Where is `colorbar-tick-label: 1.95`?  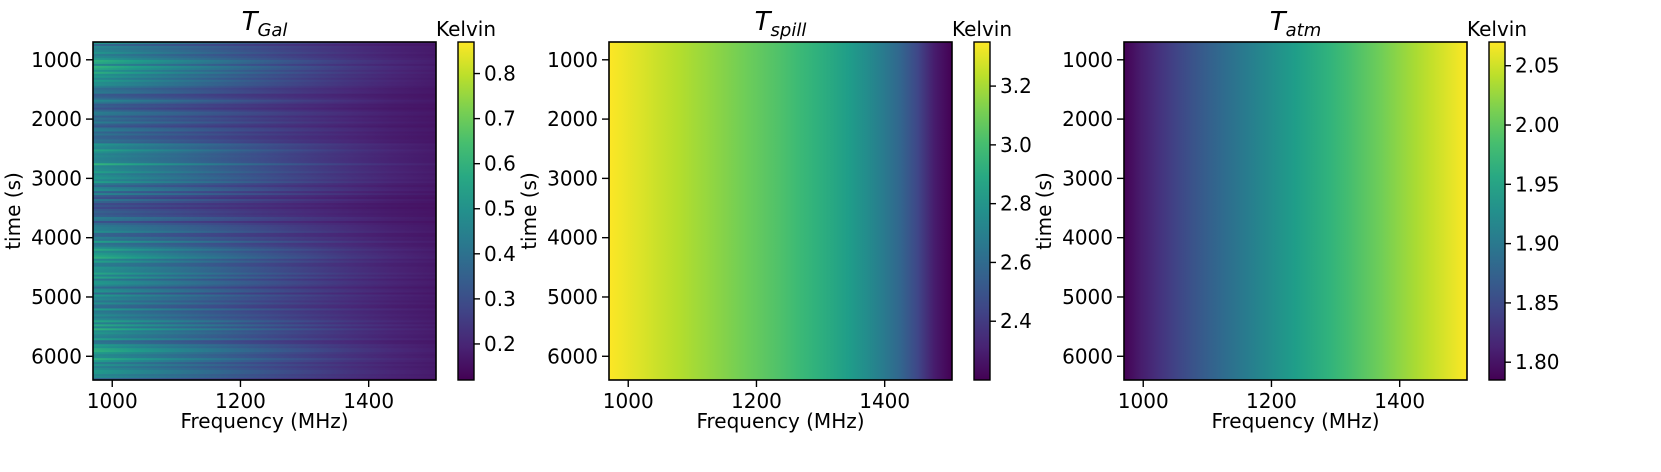 colorbar-tick-label: 1.95 is located at coordinates (1537, 184).